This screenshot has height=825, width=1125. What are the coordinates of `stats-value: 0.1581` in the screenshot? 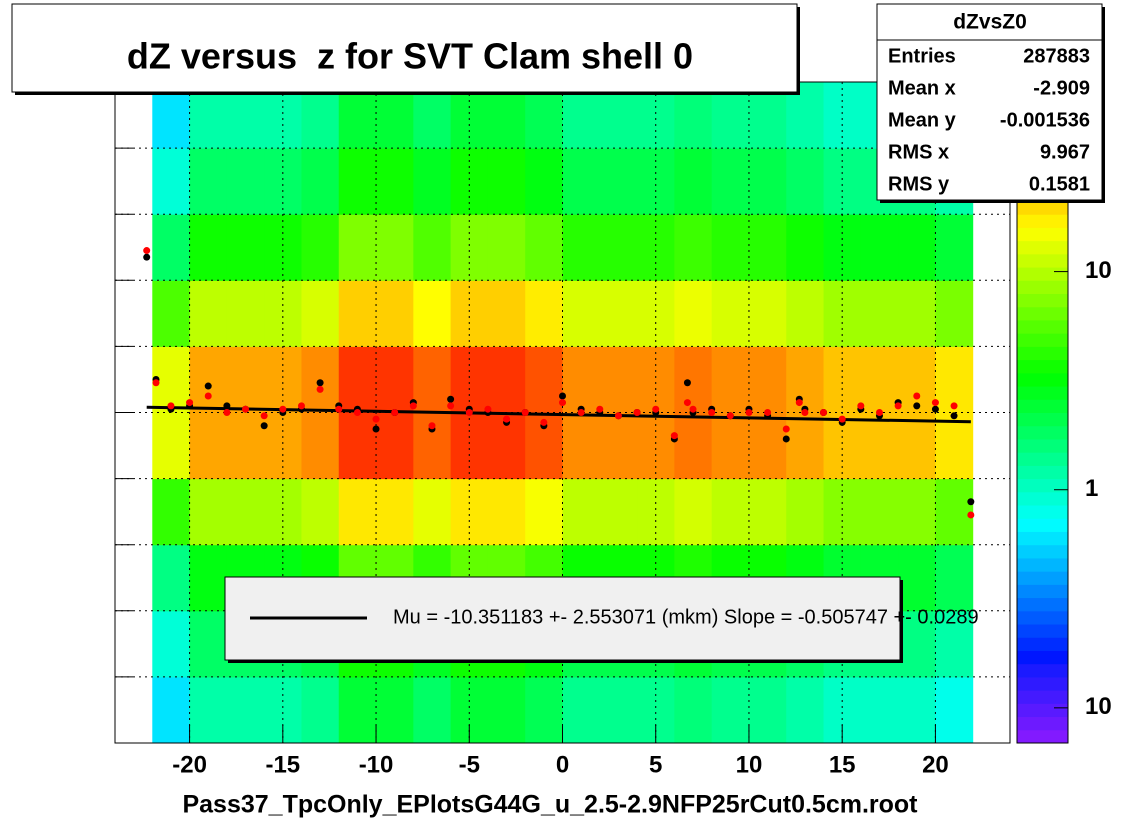 It's located at (1059, 184).